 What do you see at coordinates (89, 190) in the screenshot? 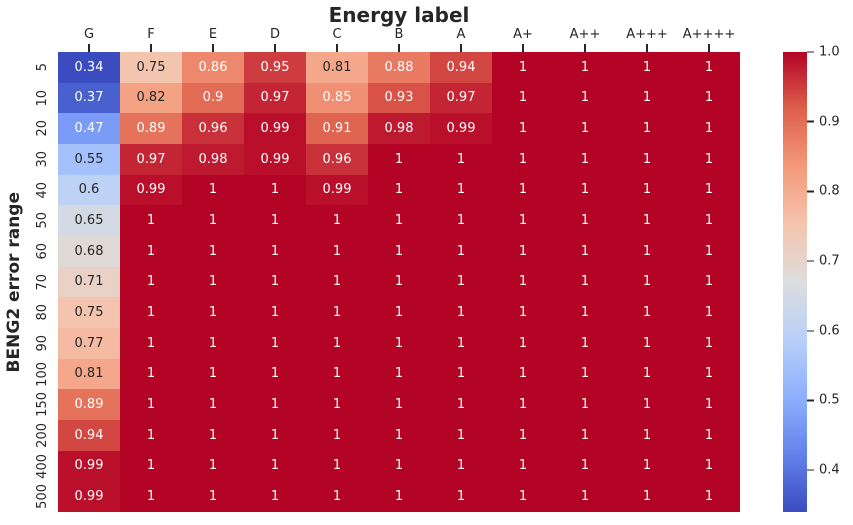
I see `heatmap-cell: 0.6` at bounding box center [89, 190].